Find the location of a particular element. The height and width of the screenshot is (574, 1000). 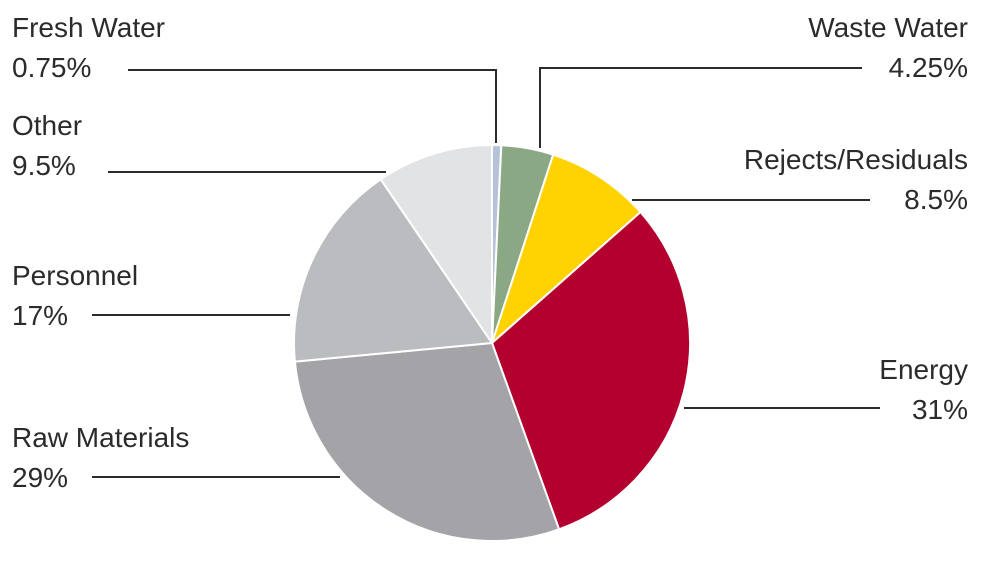

leader-fresh-water is located at coordinates (312, 106).